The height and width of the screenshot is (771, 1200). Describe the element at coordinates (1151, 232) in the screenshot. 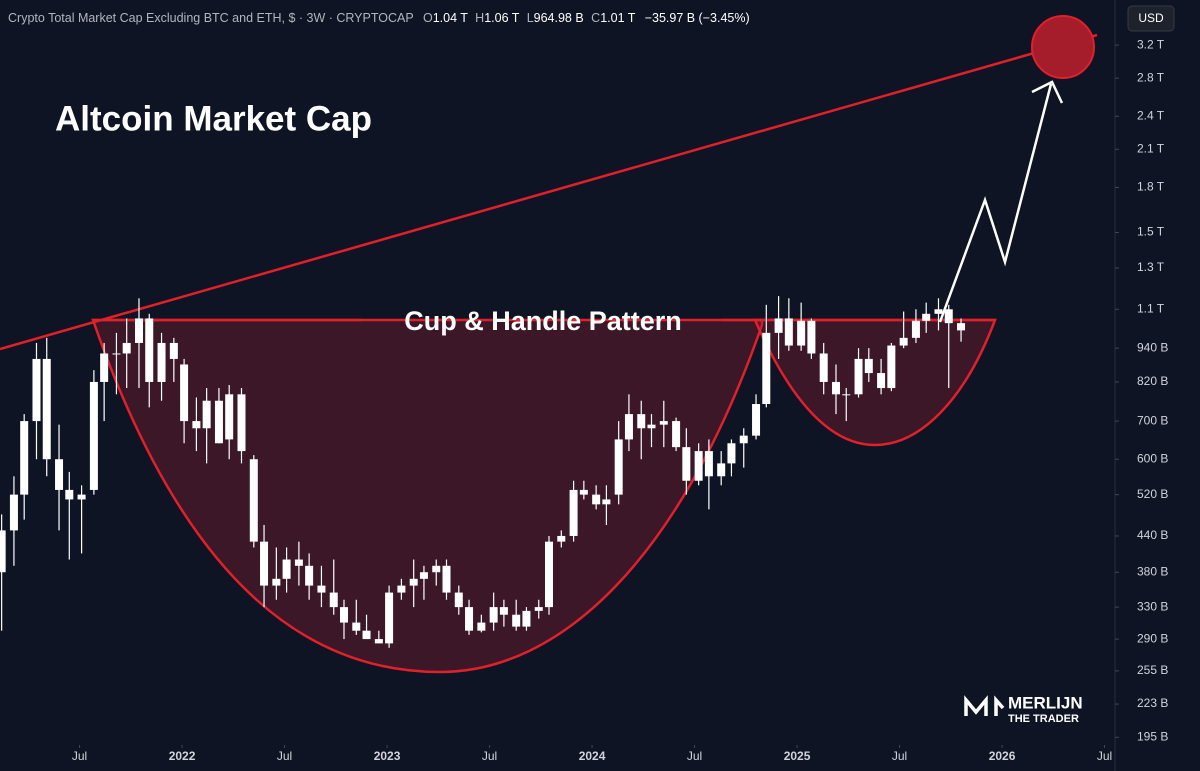

I see `y-tick-label: 1.5 T` at that location.